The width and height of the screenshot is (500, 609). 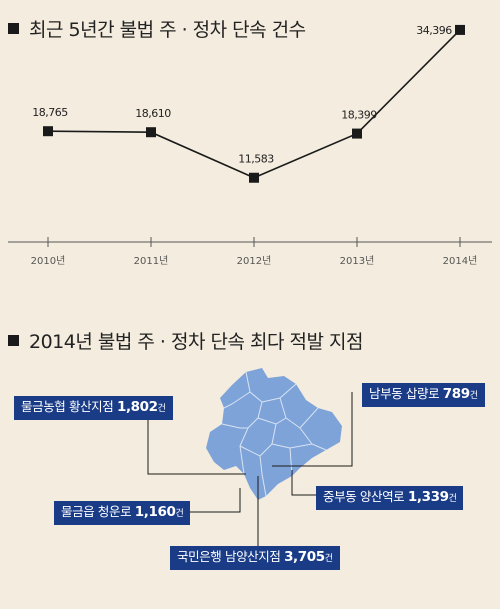 I want to click on label-box-2: 남부동 삽량로 789건, so click(x=423, y=395).